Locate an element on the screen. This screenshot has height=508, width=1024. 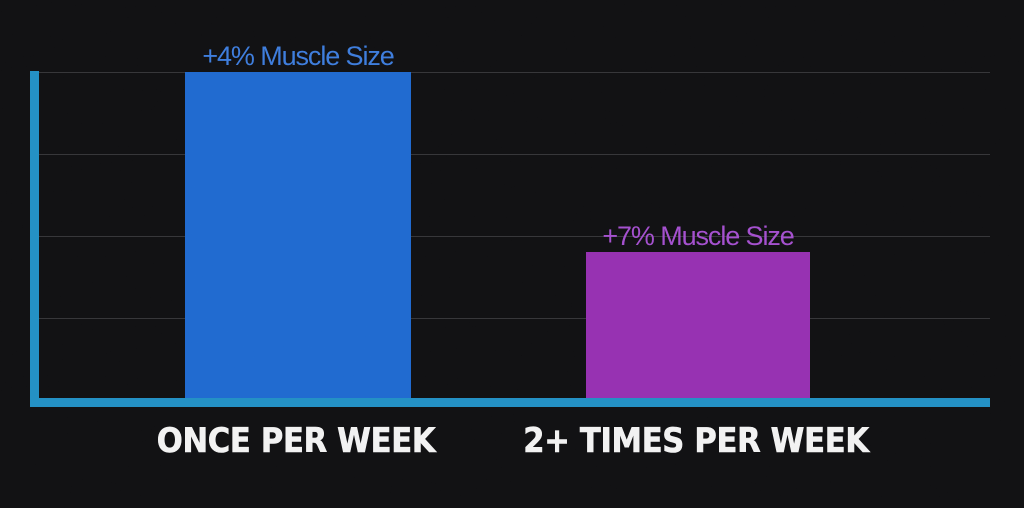
category-label-once-per-week: ONCE PER WEEK is located at coordinates (296, 441).